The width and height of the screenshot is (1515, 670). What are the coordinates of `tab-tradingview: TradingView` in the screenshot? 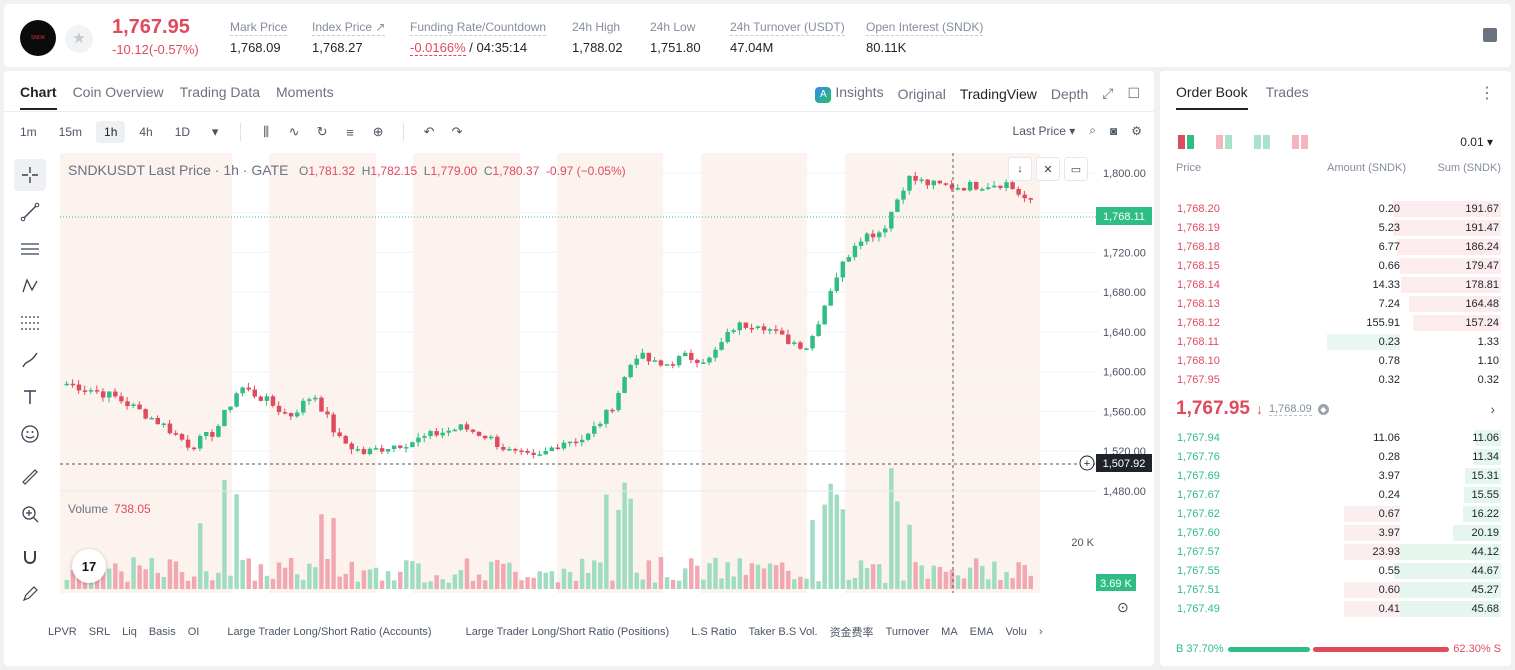 It's located at (998, 93).